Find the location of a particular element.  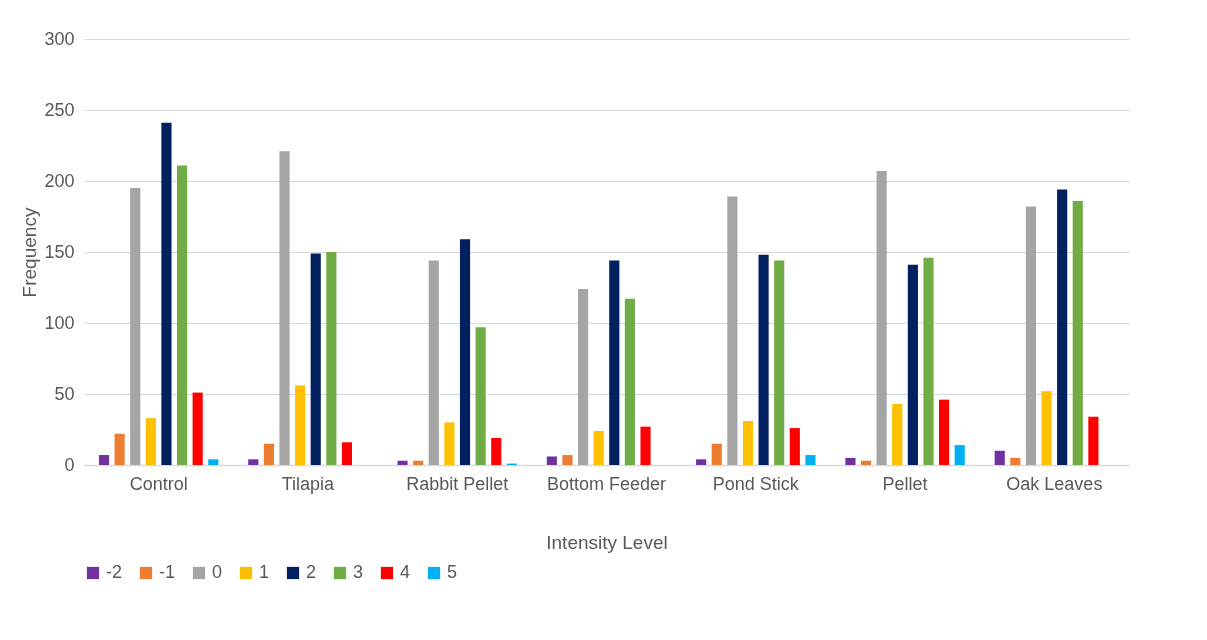

legend-label: 1 is located at coordinates (264, 572).